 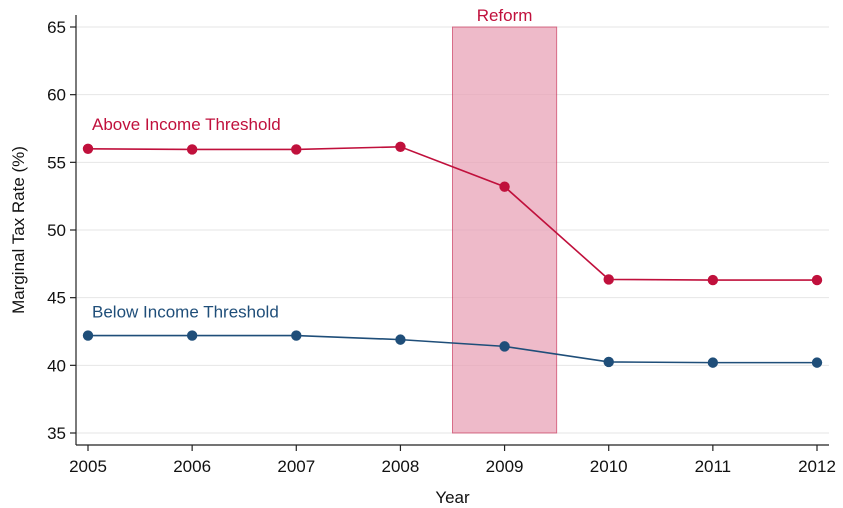 What do you see at coordinates (56, 162) in the screenshot?
I see `y-tick-label: 55` at bounding box center [56, 162].